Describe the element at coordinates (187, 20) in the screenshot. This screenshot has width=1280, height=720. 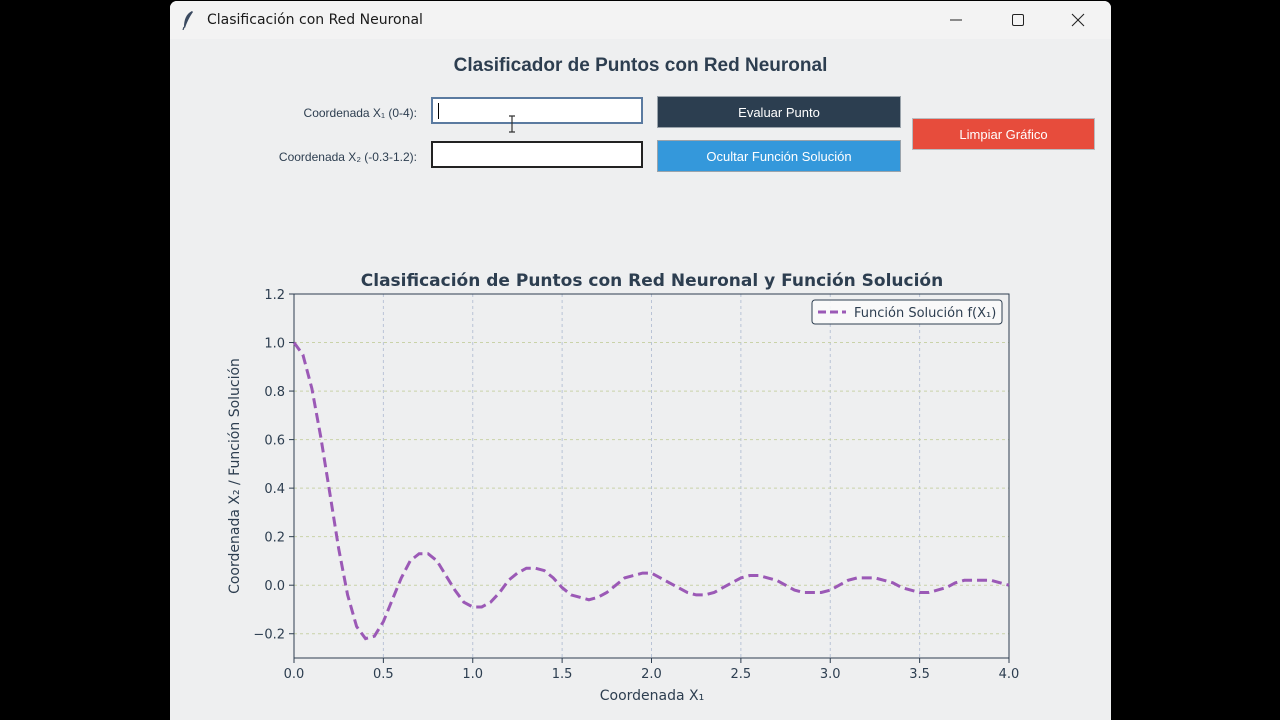
I see `feather-icon` at that location.